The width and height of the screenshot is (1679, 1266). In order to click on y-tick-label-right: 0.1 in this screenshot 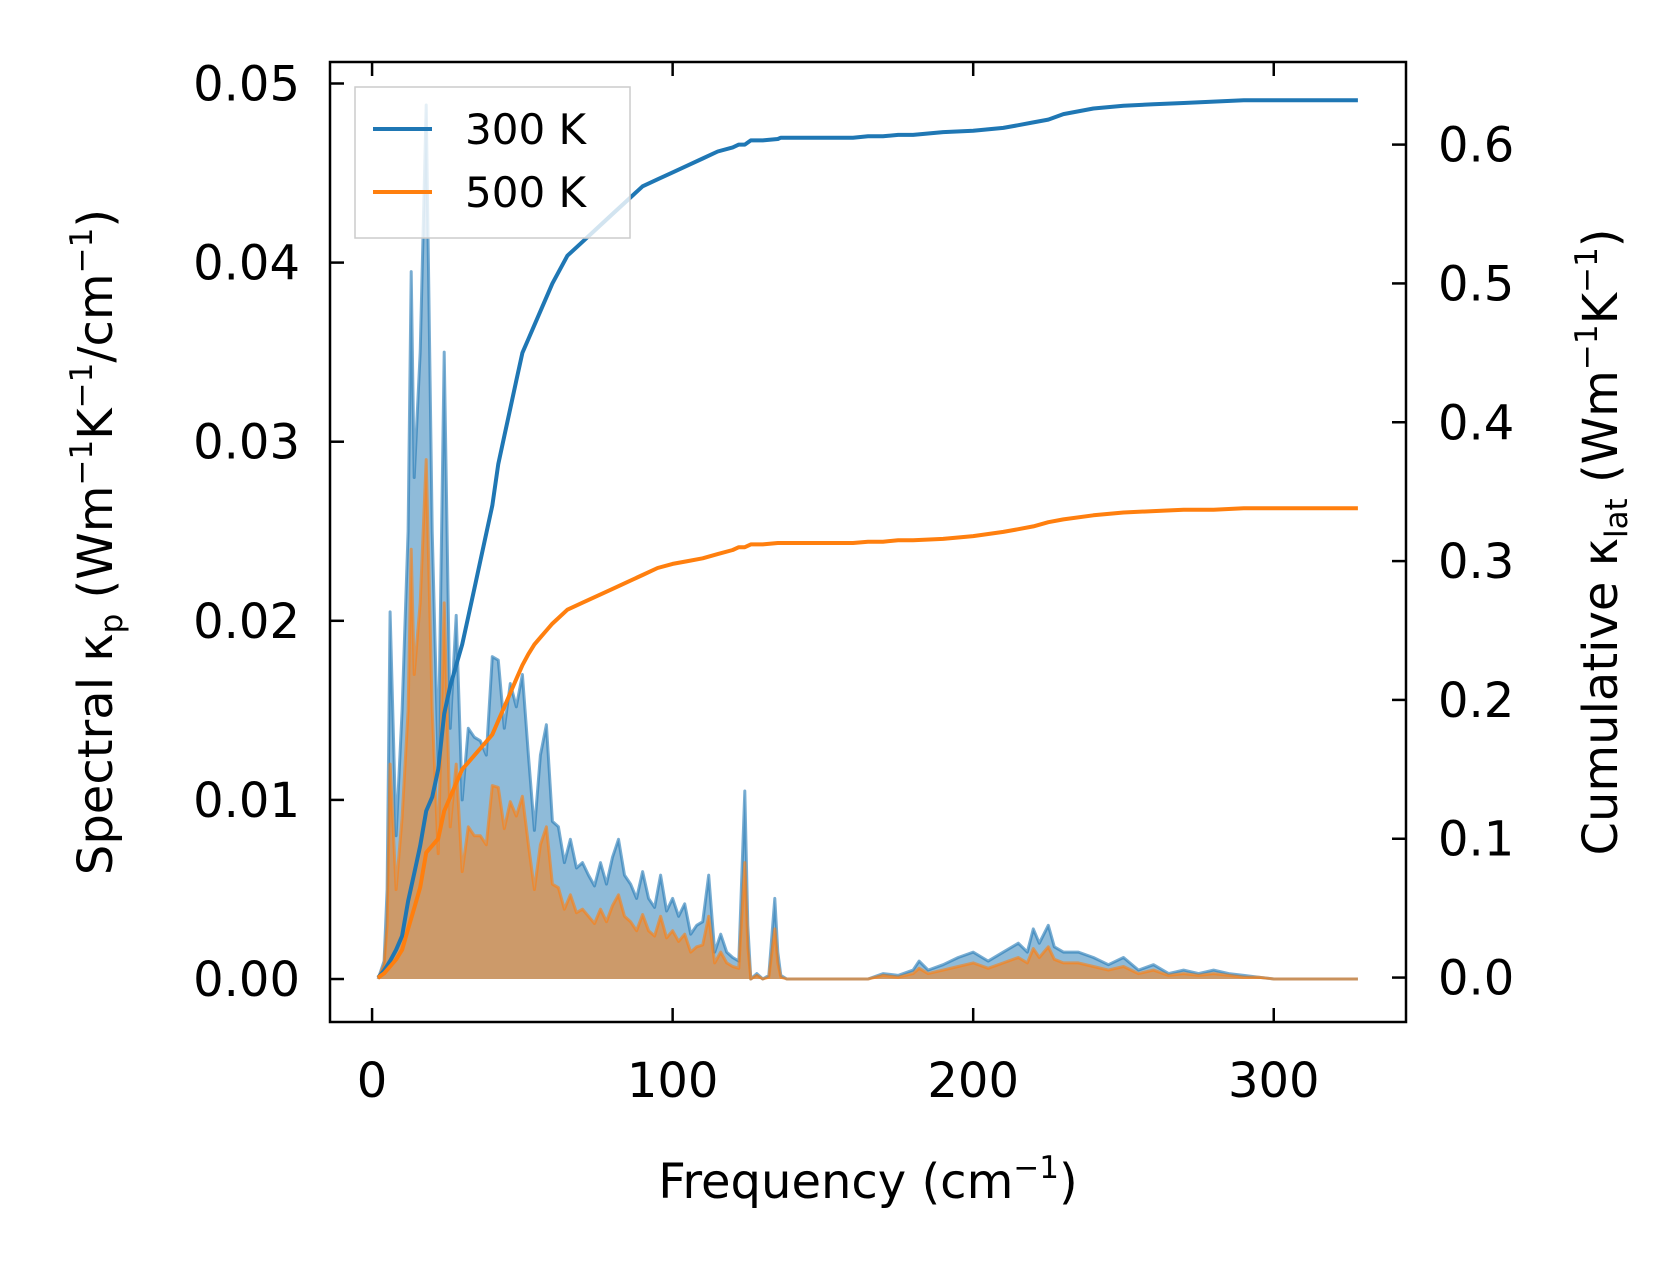, I will do `click(1476, 840)`.